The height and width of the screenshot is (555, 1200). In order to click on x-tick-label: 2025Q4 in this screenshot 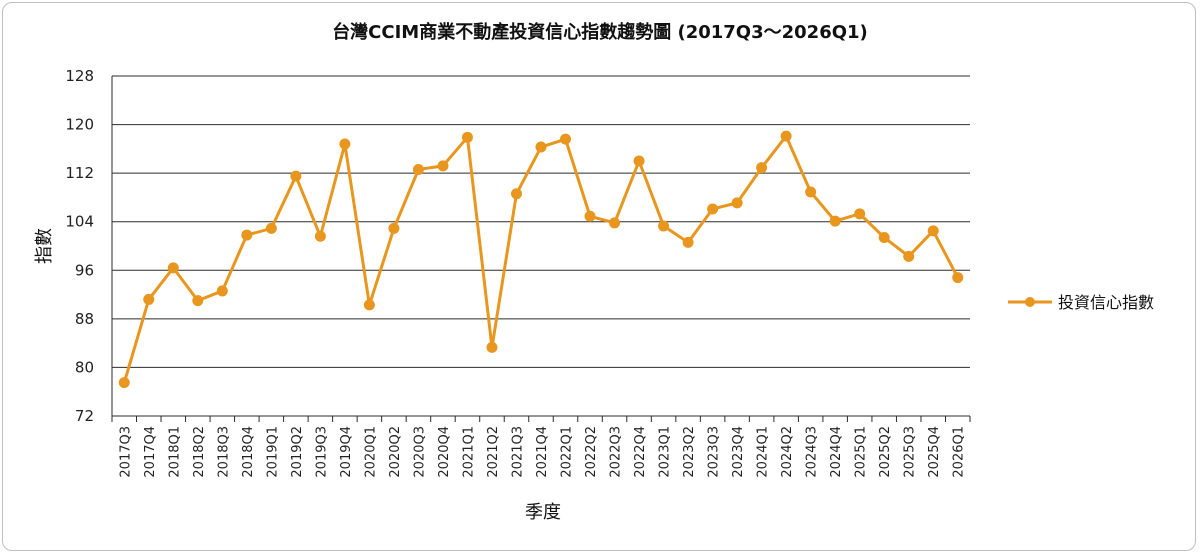, I will do `click(934, 452)`.